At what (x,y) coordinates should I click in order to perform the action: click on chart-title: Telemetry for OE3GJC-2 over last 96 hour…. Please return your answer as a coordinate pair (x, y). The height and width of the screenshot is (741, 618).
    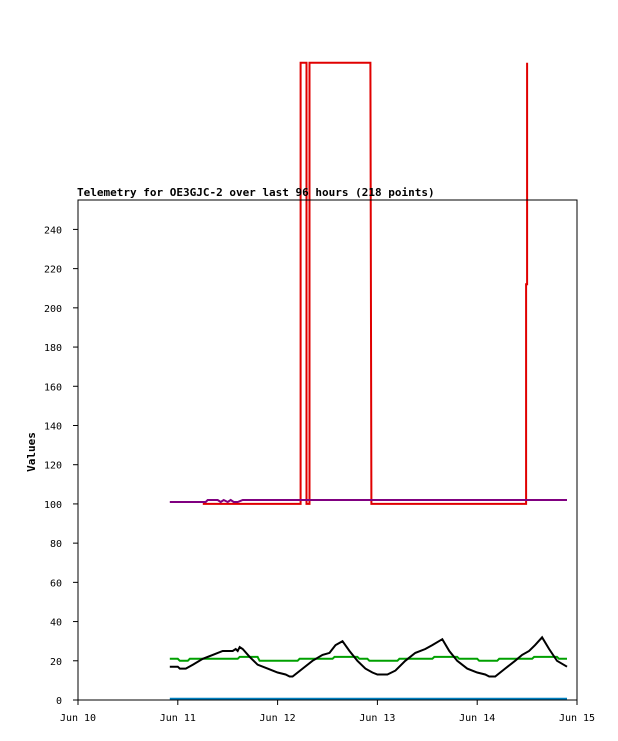
    Looking at the image, I should click on (256, 192).